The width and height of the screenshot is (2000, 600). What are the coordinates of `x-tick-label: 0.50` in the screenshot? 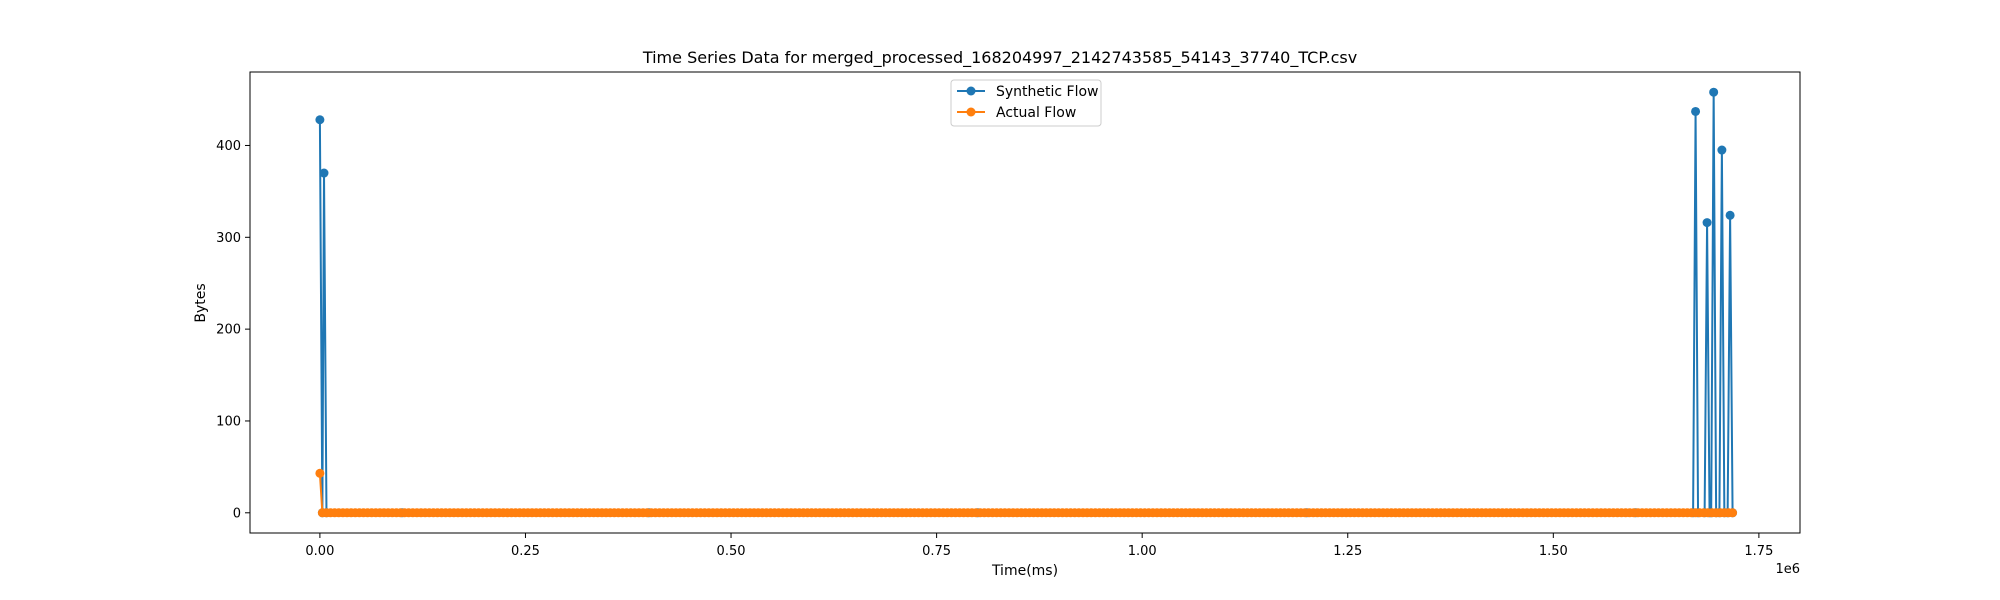 It's located at (731, 551).